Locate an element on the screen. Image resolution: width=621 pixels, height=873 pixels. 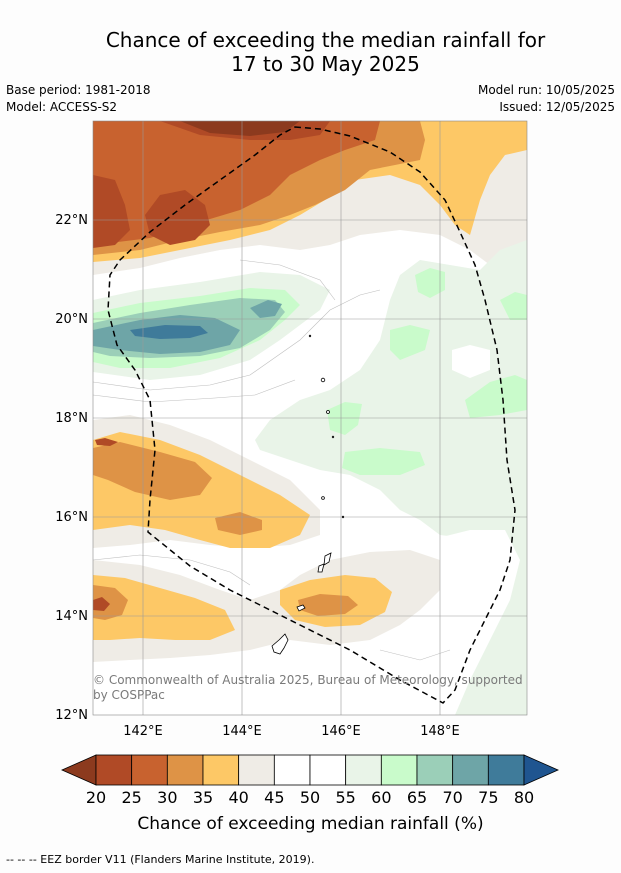
field-25-north is located at coordinates (211, 184).